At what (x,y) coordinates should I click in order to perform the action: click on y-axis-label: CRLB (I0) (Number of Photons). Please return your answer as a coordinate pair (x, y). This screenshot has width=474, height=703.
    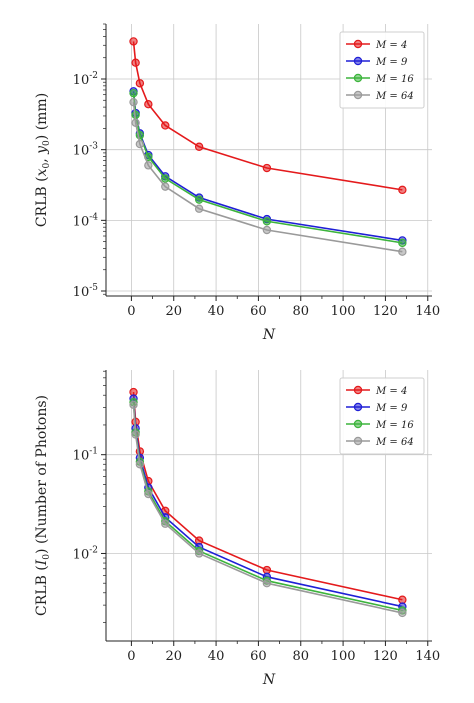
    Looking at the image, I should click on (43, 505).